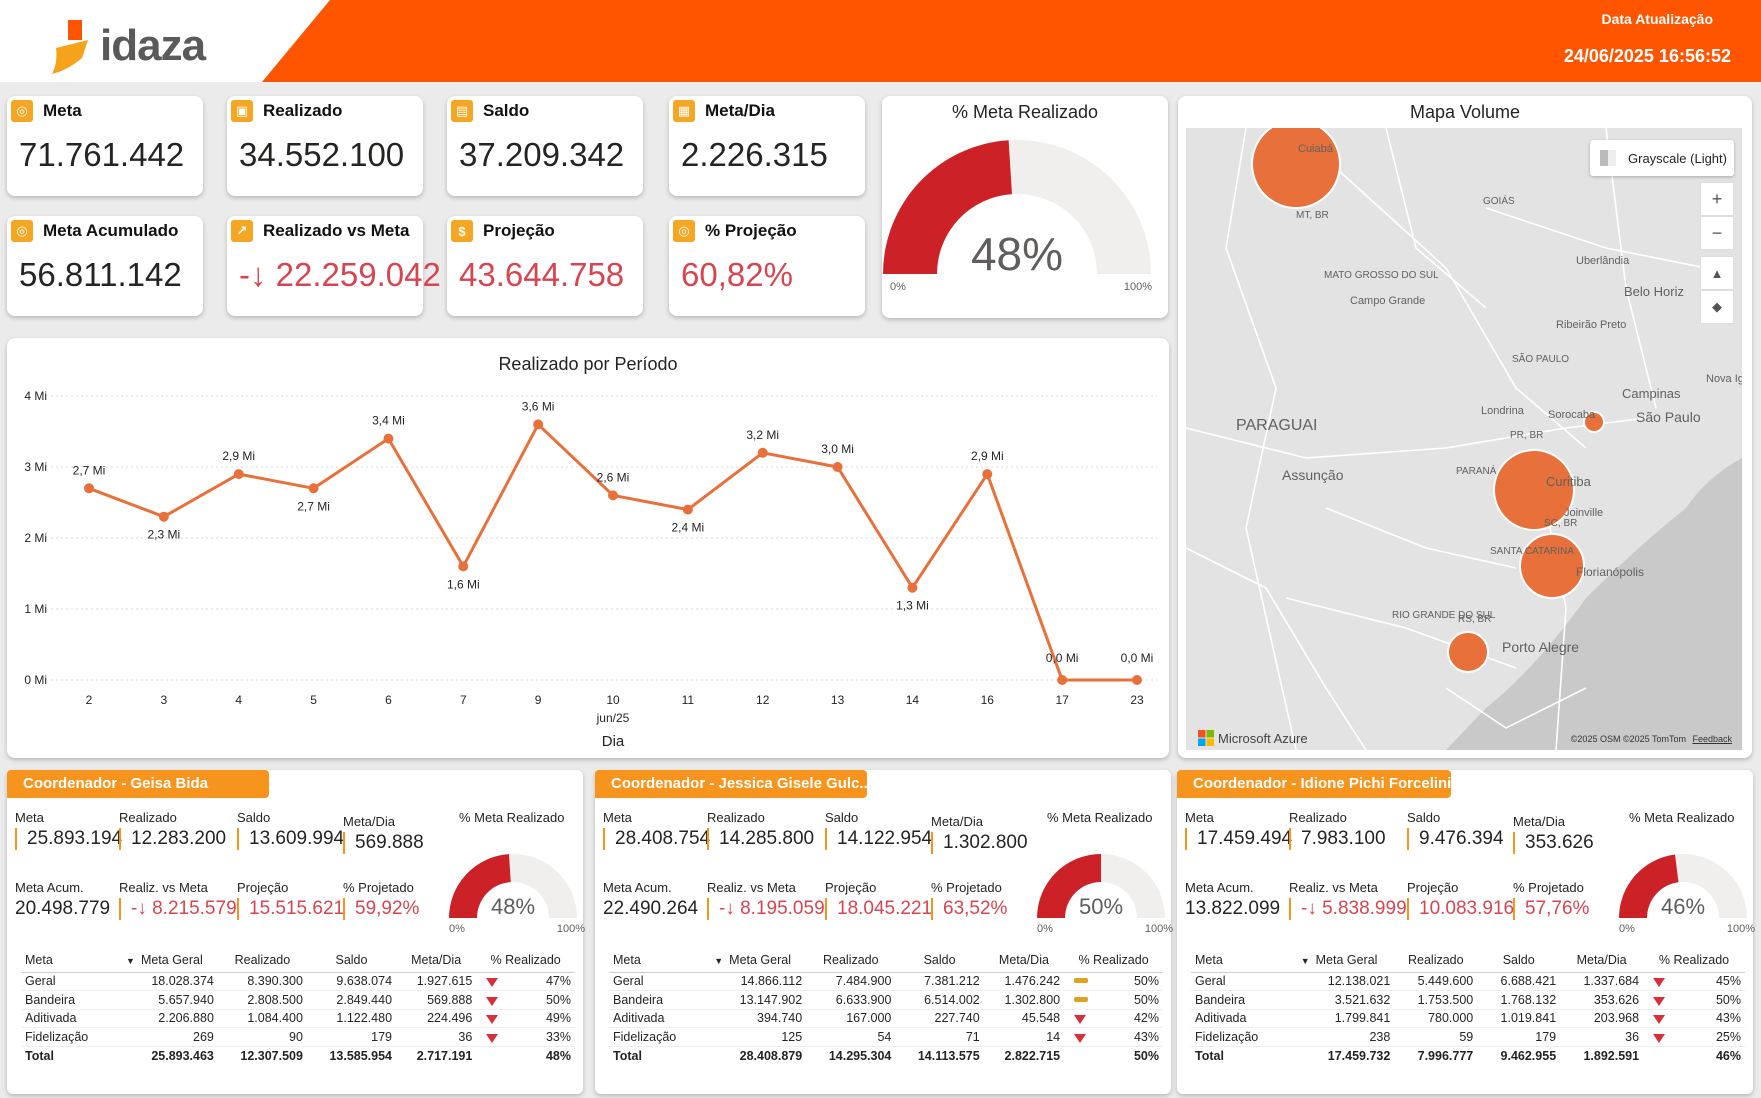 The image size is (1761, 1098). Describe the element at coordinates (525, 981) in the screenshot. I see `cell-pct: 47%` at that location.